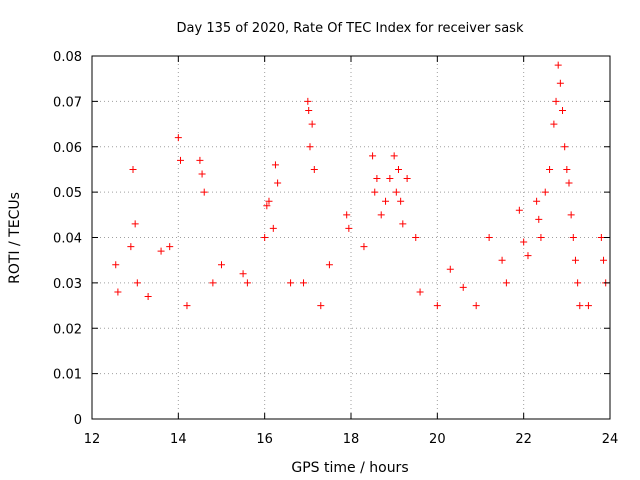  I want to click on x-tick-label: 16, so click(264, 439).